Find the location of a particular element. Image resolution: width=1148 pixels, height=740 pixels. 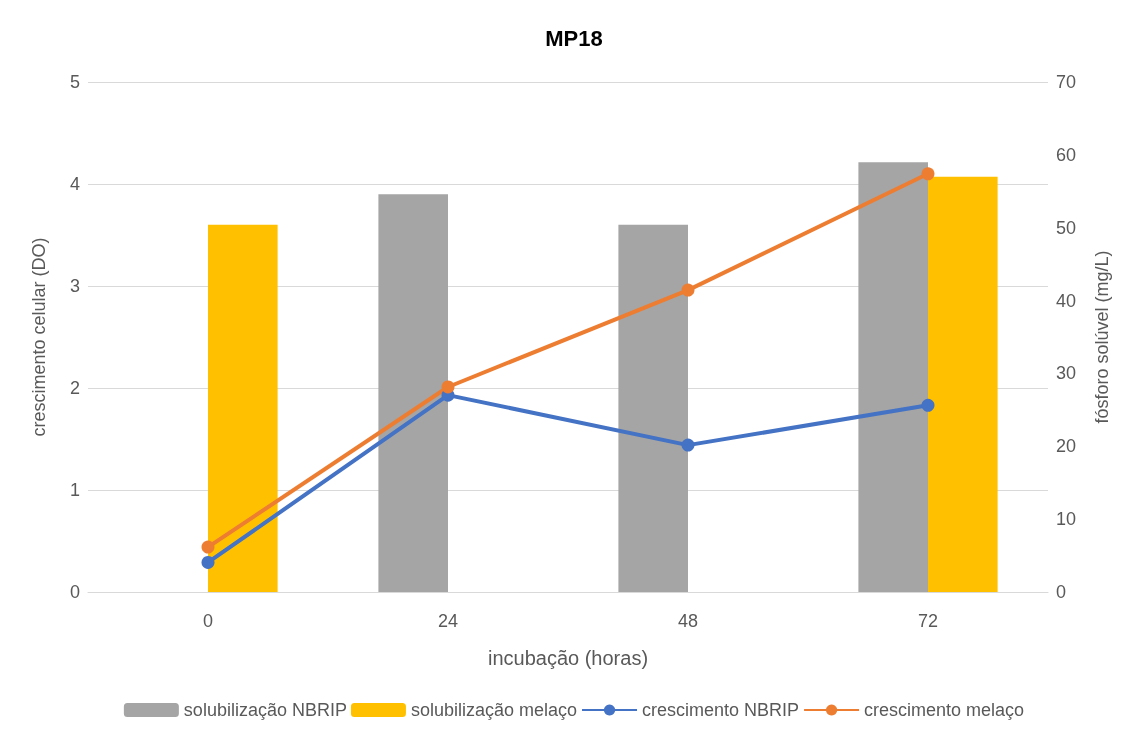

legend-label: crescimento NBRIP is located at coordinates (721, 710).